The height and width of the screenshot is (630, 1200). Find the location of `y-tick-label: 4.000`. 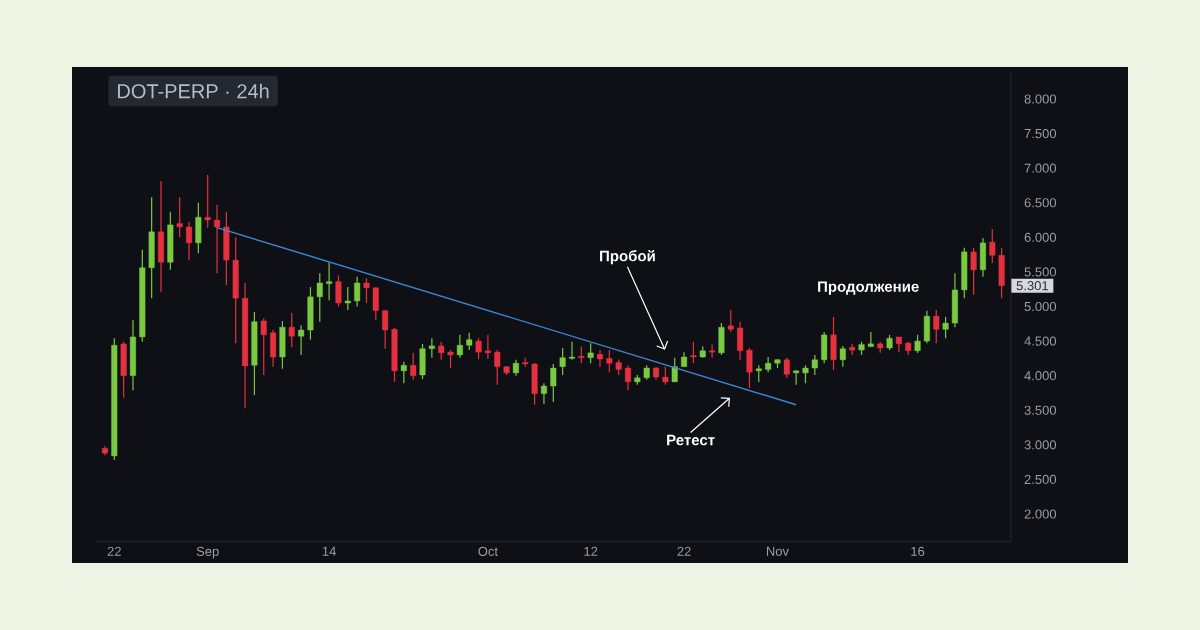

y-tick-label: 4.000 is located at coordinates (1040, 376).